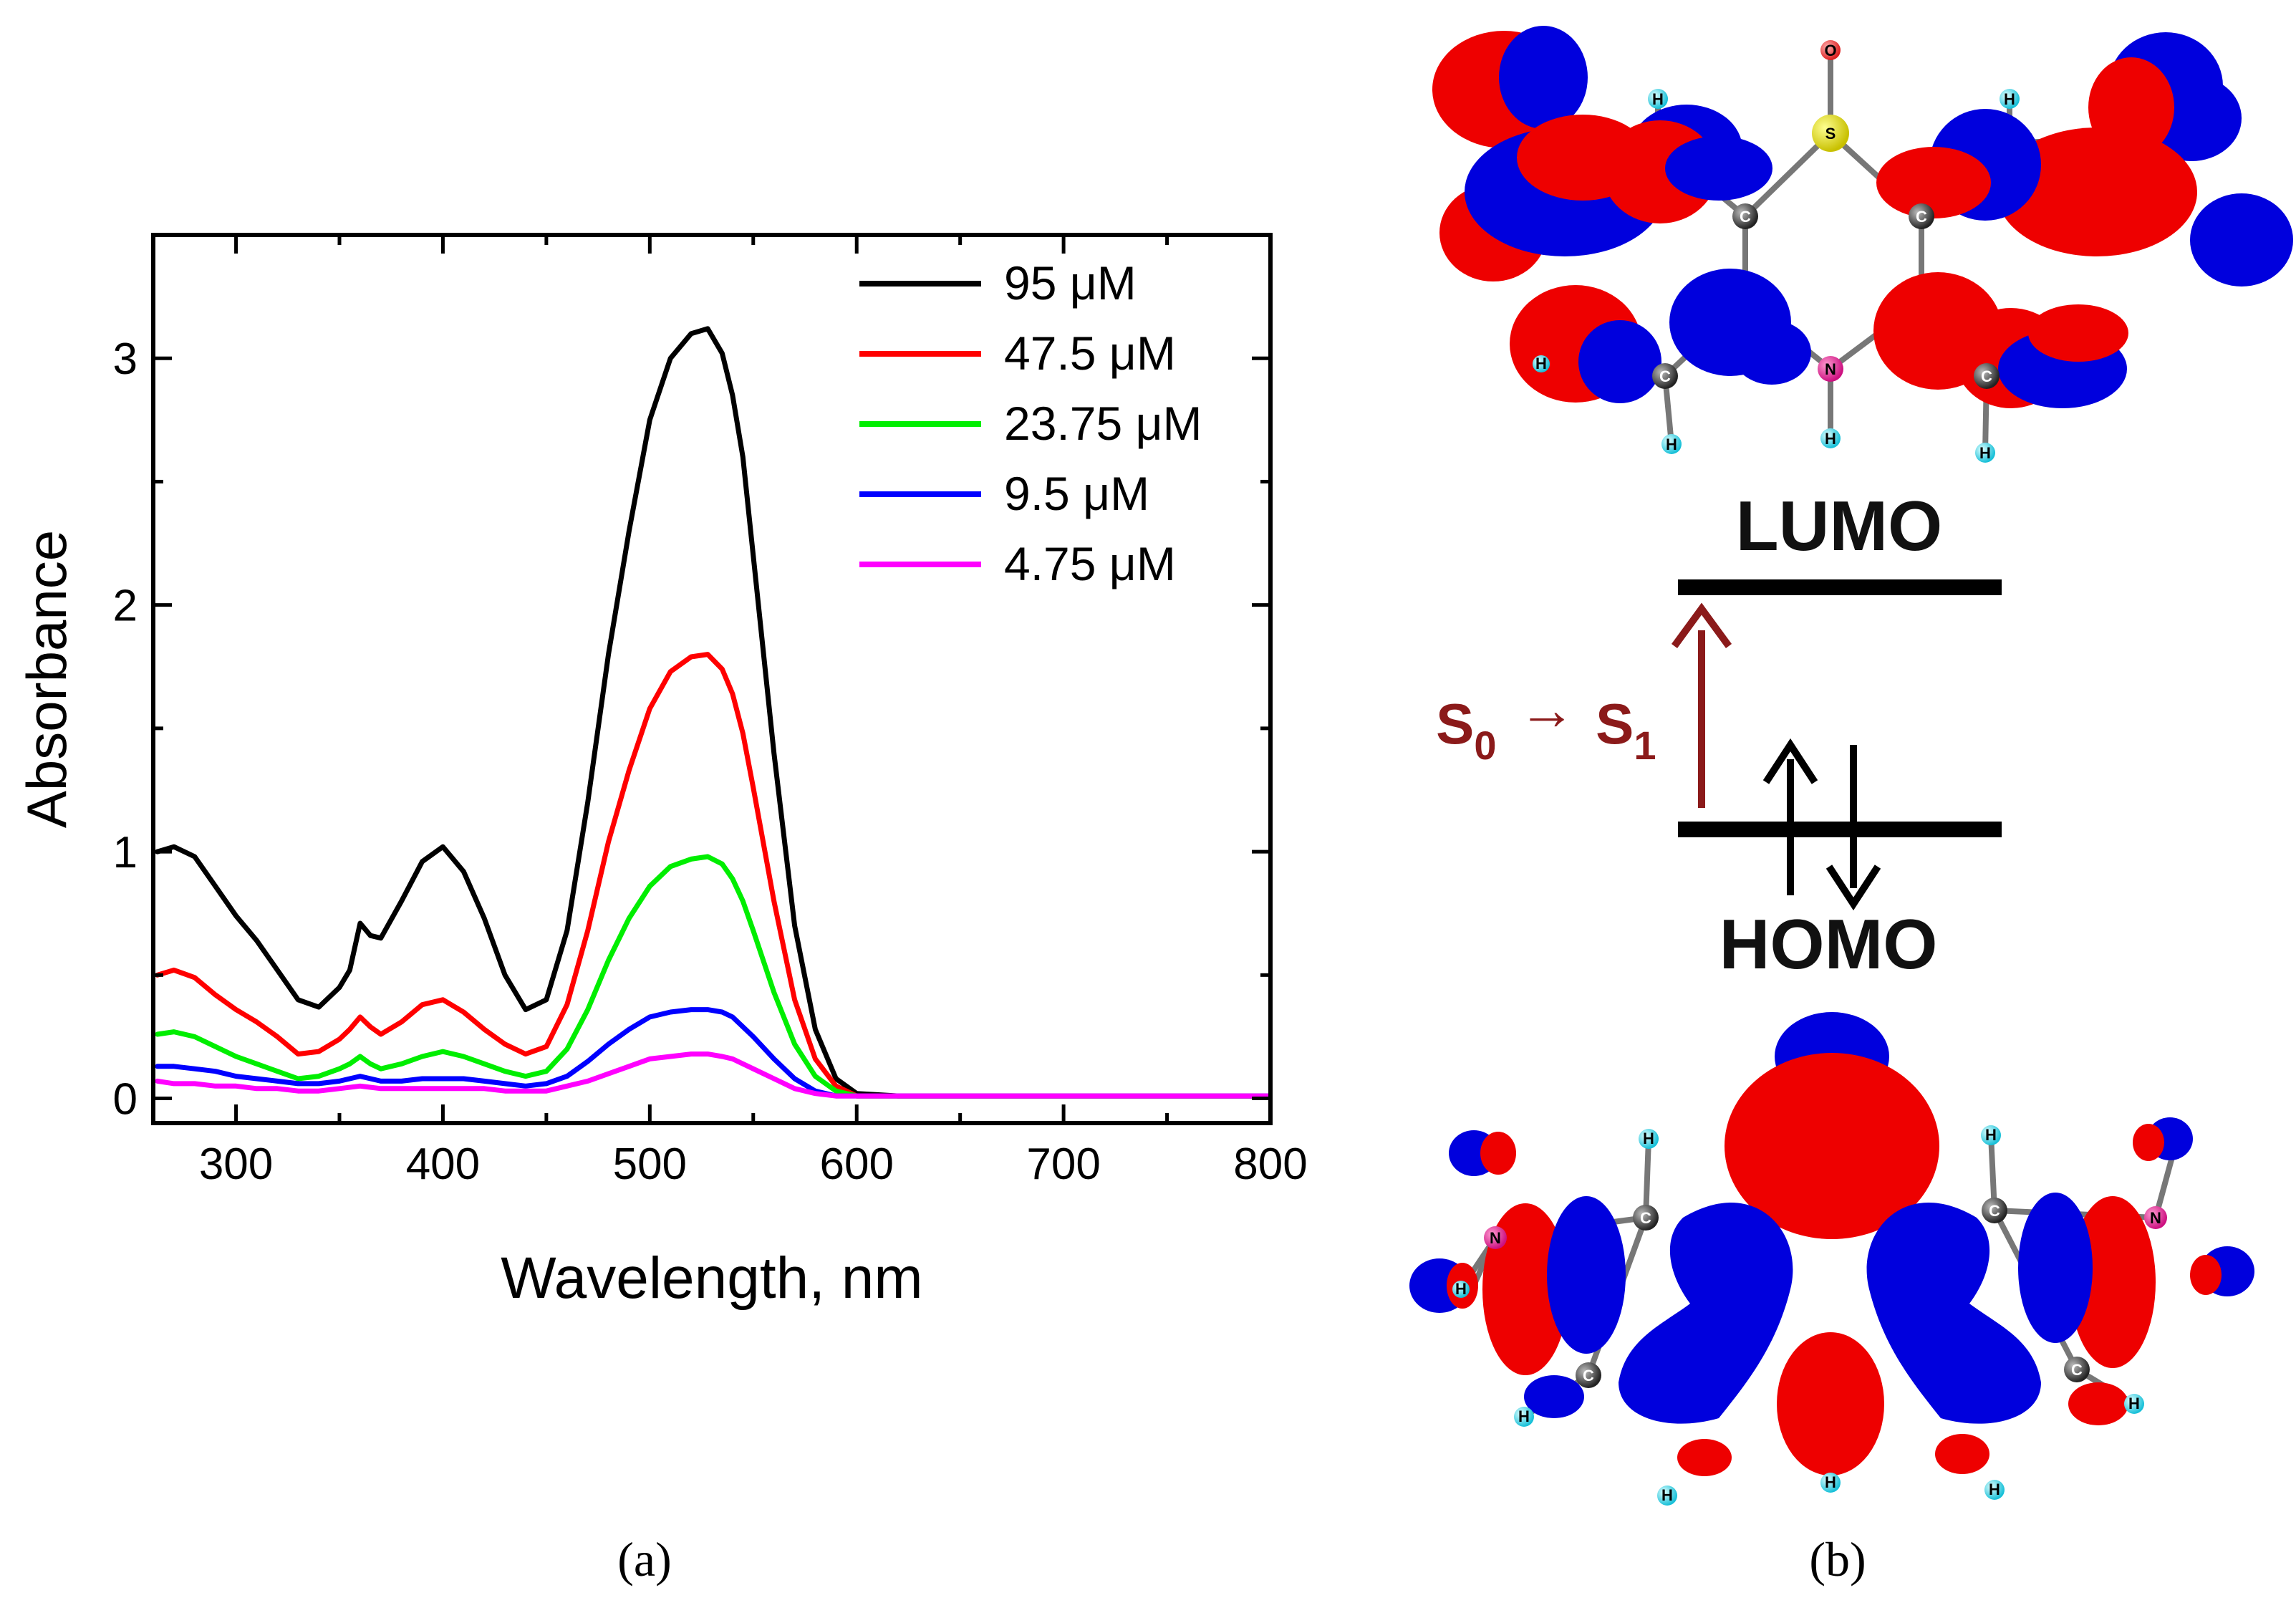  What do you see at coordinates (1103, 423) in the screenshot?
I see `legend-label: 23.75 μM` at bounding box center [1103, 423].